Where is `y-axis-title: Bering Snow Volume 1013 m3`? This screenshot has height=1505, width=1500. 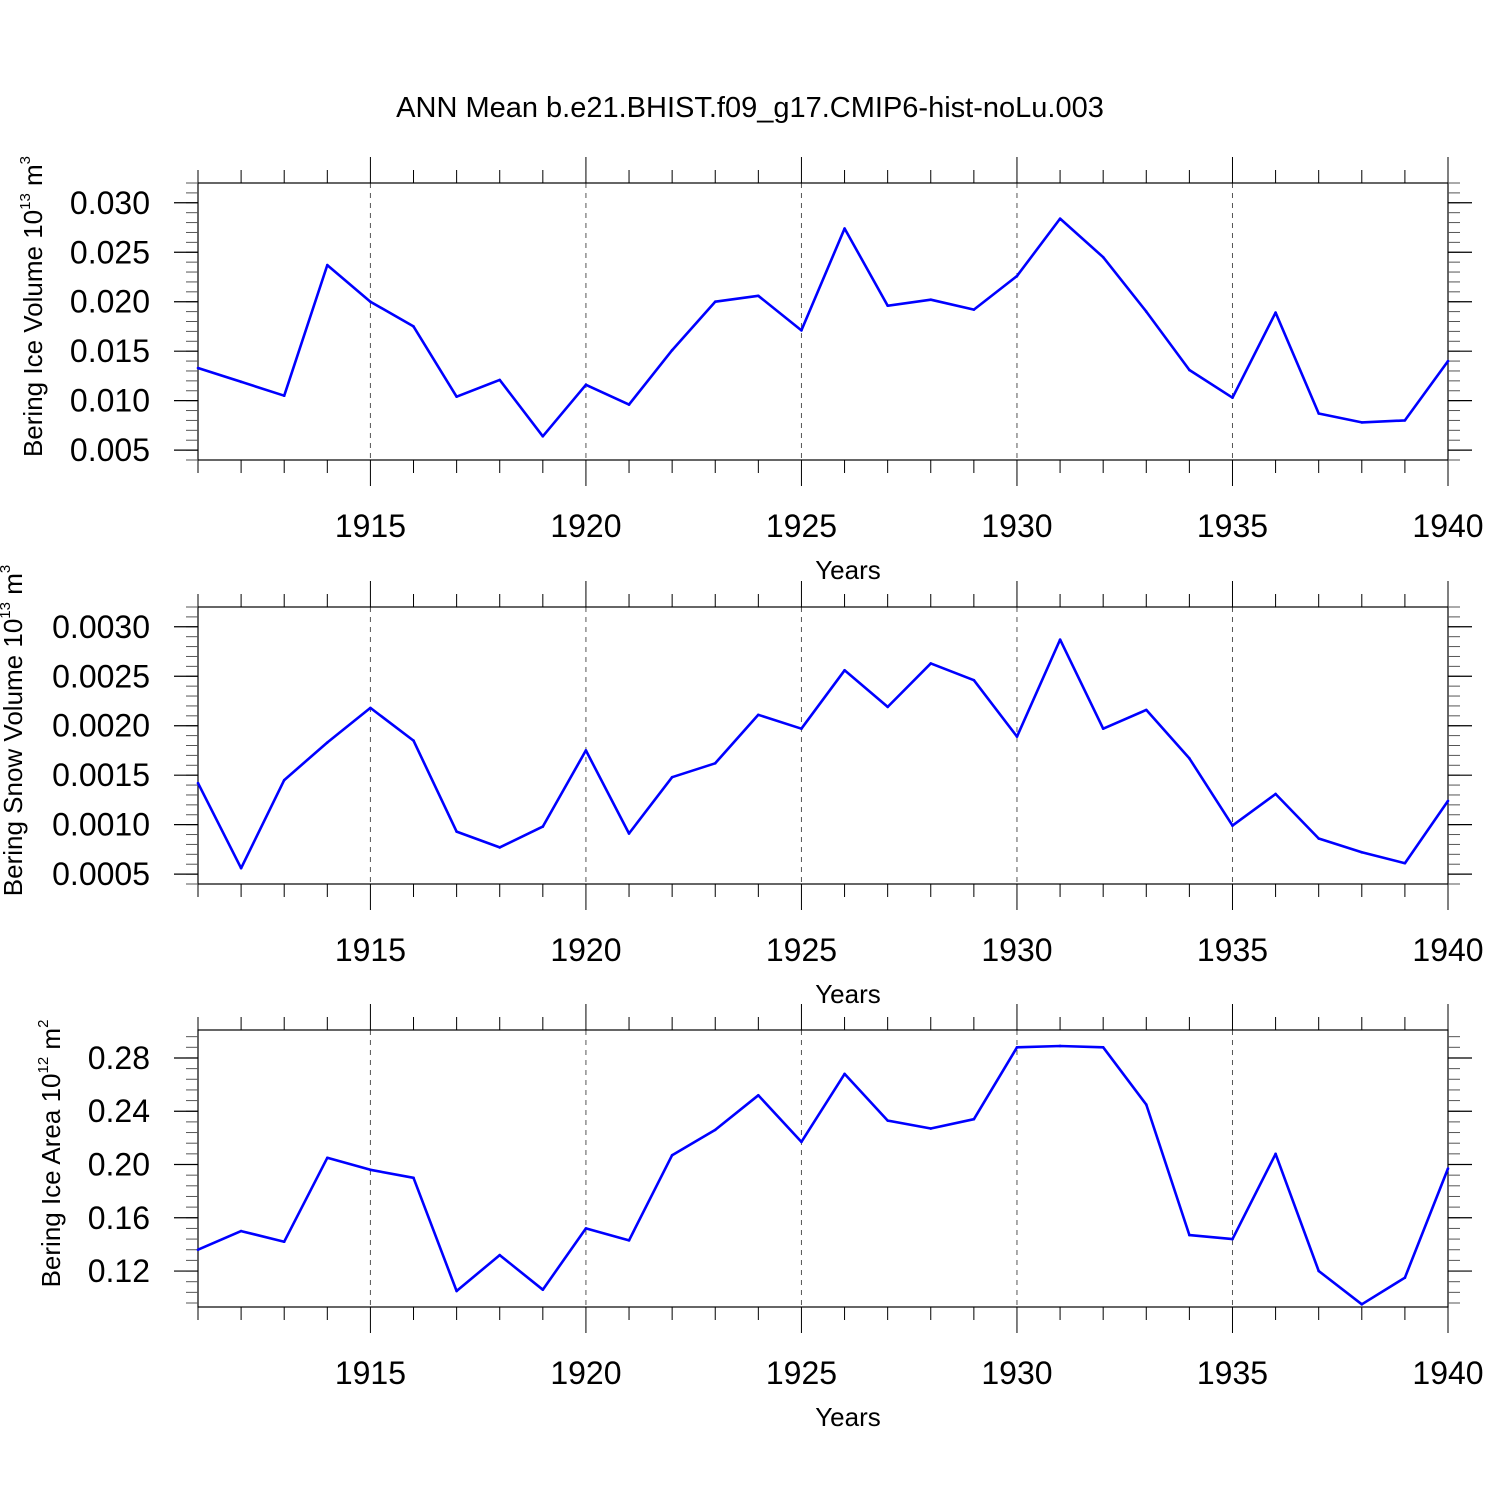 y-axis-title: Bering Snow Volume 1013 m3 is located at coordinates (14, 730).